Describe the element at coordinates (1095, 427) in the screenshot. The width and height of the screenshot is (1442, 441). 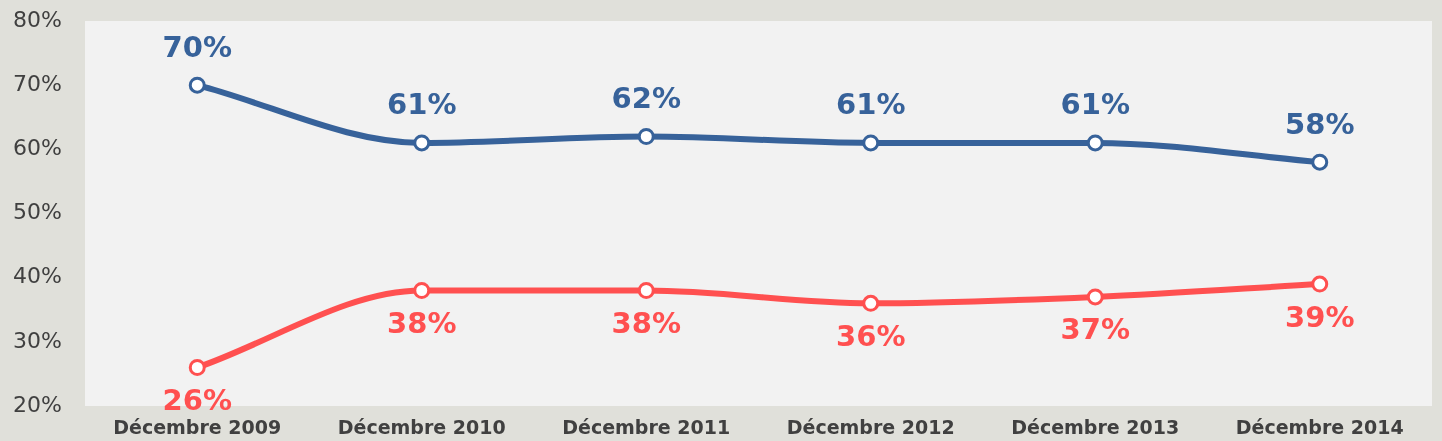
I see `x-tick-label: Décembre 2013` at that location.